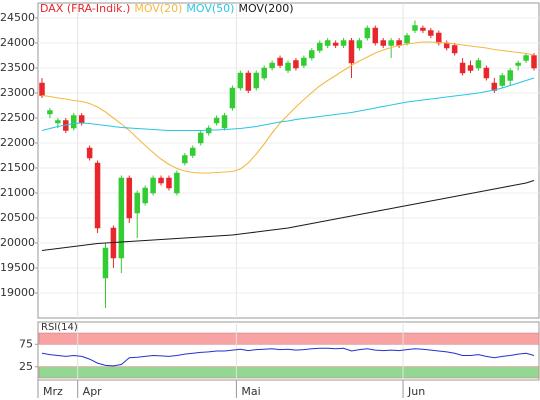 This screenshot has height=400, width=540. What do you see at coordinates (17, 42) in the screenshot?
I see `y-tick-label: 24000` at bounding box center [17, 42].